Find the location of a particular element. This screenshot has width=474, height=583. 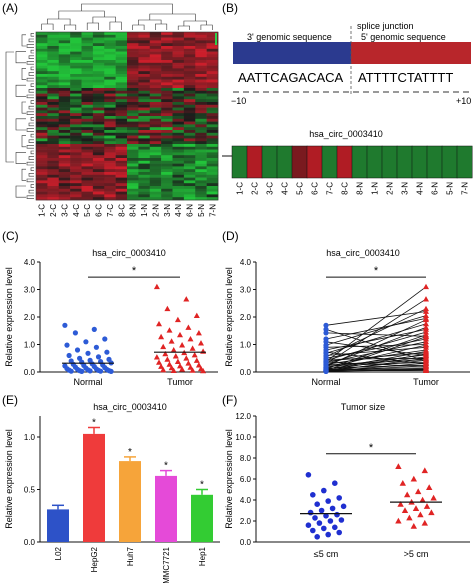

y-tick-label: 1.0 is located at coordinates (30, 345).